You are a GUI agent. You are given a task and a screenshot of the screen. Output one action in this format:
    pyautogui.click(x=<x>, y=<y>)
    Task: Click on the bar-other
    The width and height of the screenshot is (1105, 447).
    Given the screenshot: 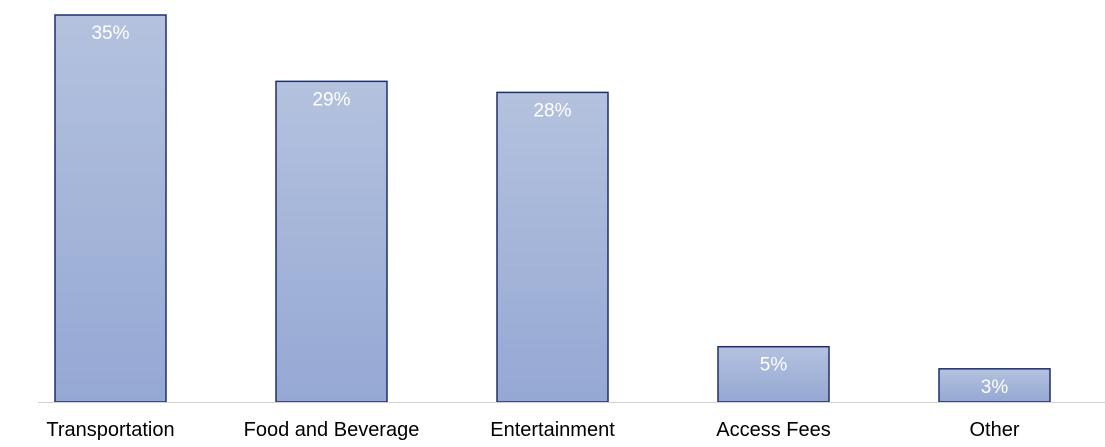 What is the action you would take?
    pyautogui.click(x=994, y=385)
    